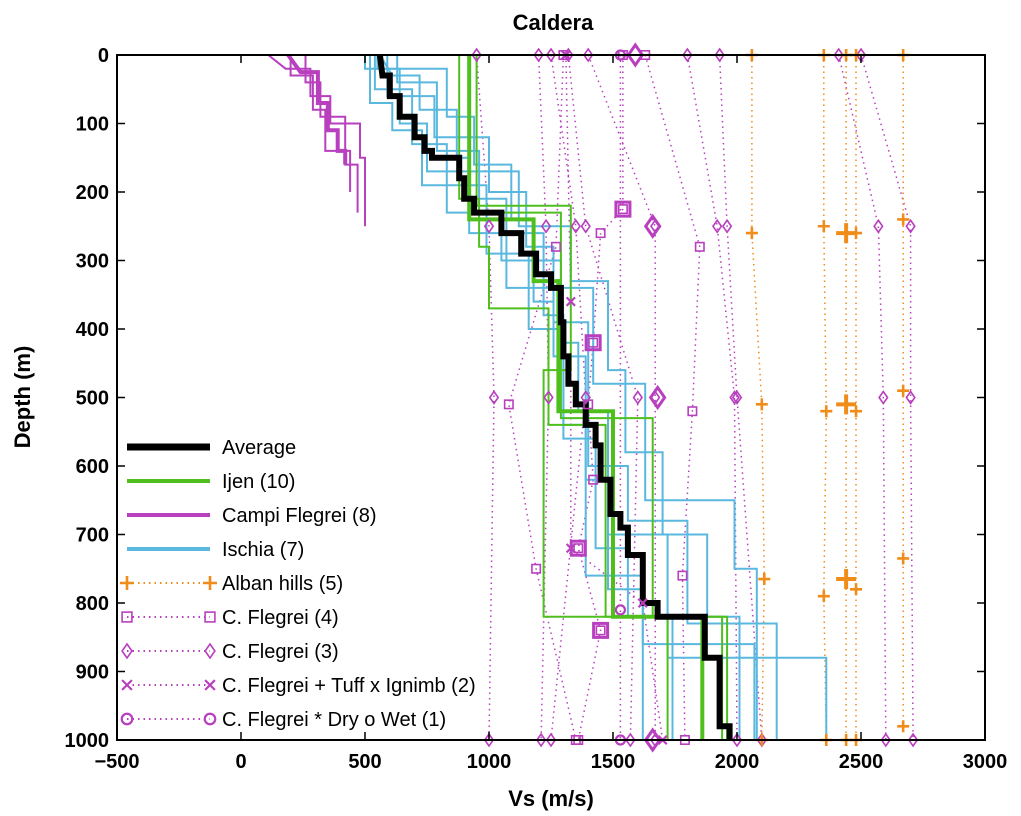 This screenshot has height=816, width=1021. Describe the element at coordinates (263, 550) in the screenshot. I see `legend-label: Ischia (7)` at that location.